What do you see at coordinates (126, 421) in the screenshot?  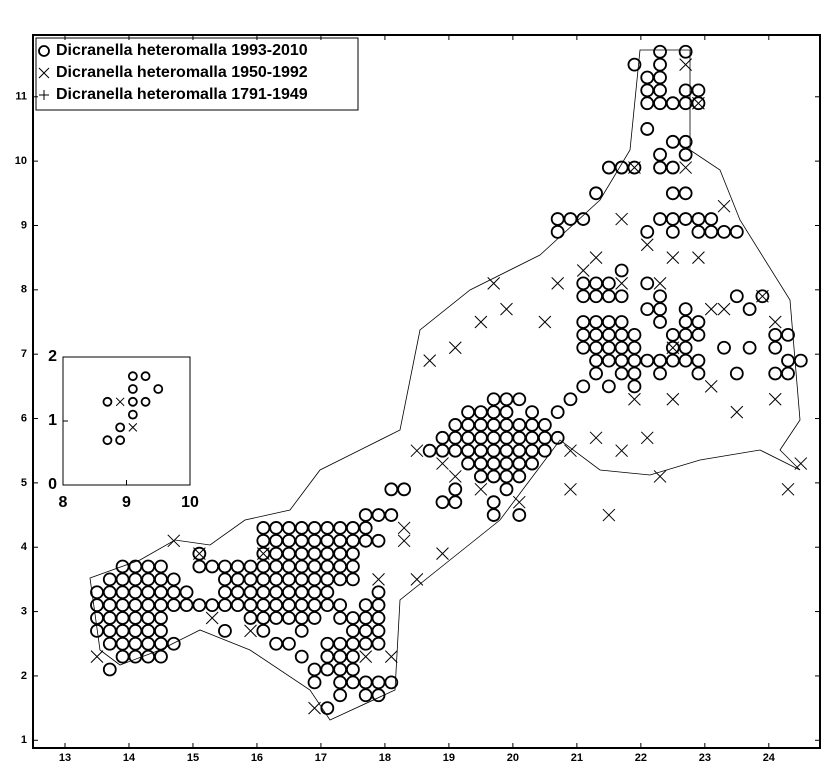 I see `inset-frame` at bounding box center [126, 421].